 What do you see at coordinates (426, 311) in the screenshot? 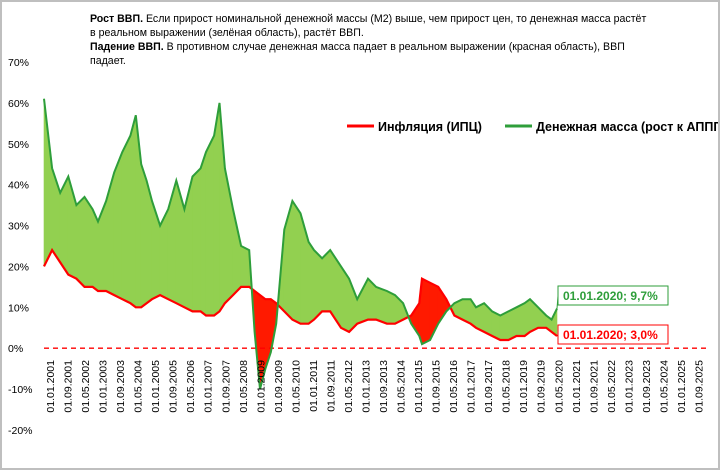
I see `area-decline` at bounding box center [426, 311].